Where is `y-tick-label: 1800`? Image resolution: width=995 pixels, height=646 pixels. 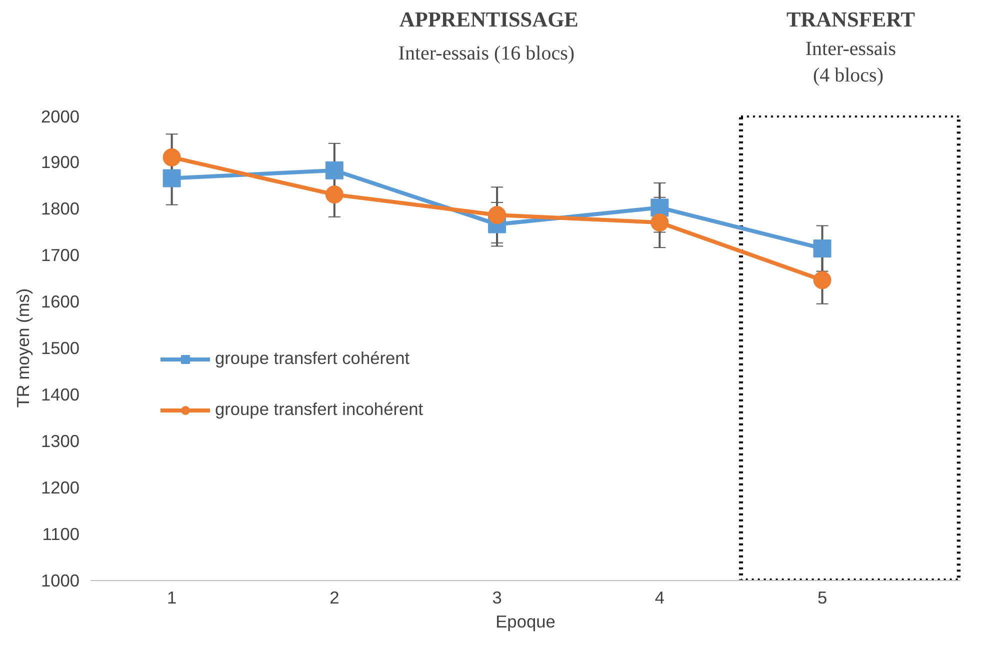
y-tick-label: 1800 is located at coordinates (60, 208).